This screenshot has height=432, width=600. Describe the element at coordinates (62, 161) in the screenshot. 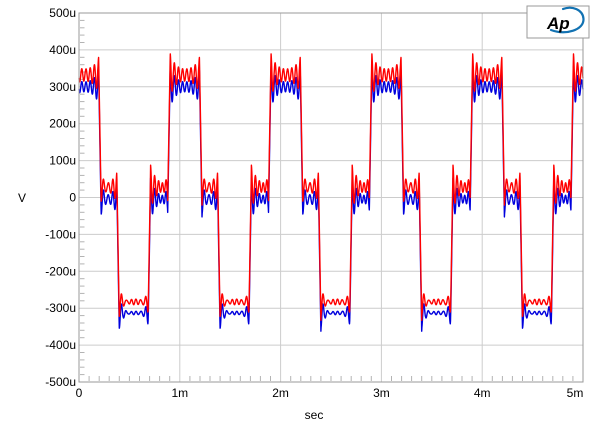

I see `y-tick-label: 100u` at that location.